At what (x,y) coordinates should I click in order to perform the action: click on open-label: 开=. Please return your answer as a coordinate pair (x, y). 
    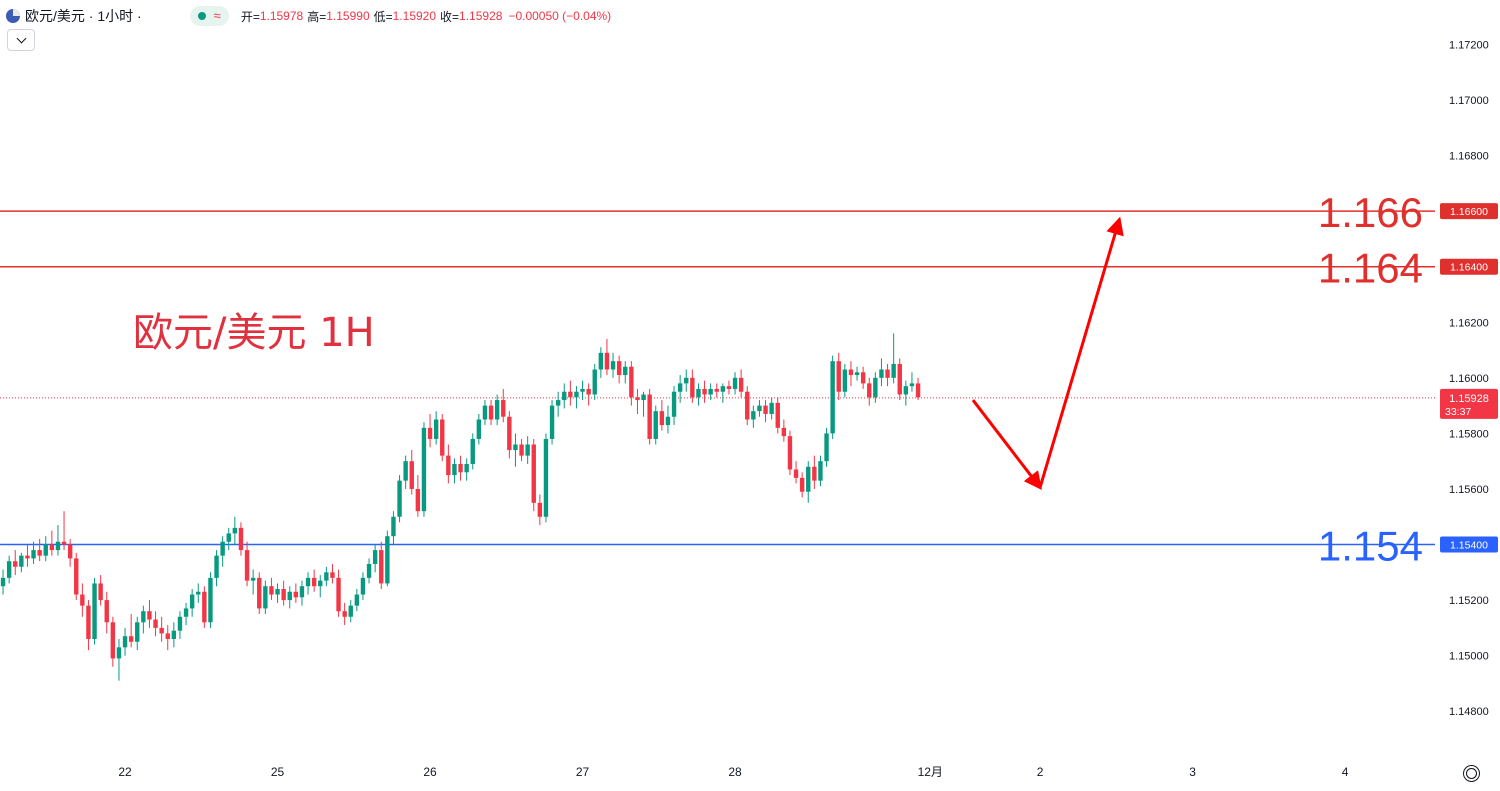
    Looking at the image, I should click on (250, 16).